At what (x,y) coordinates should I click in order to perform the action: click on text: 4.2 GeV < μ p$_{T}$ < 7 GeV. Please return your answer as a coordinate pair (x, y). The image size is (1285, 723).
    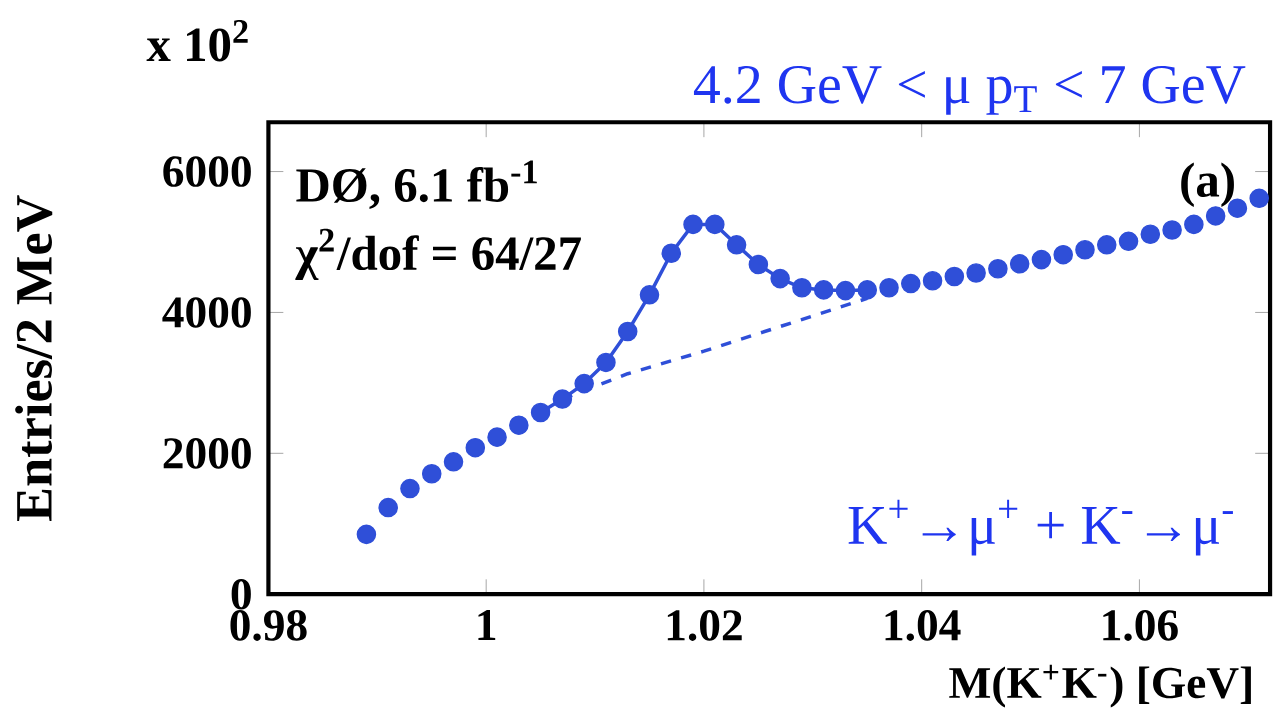
    Looking at the image, I should click on (969, 91).